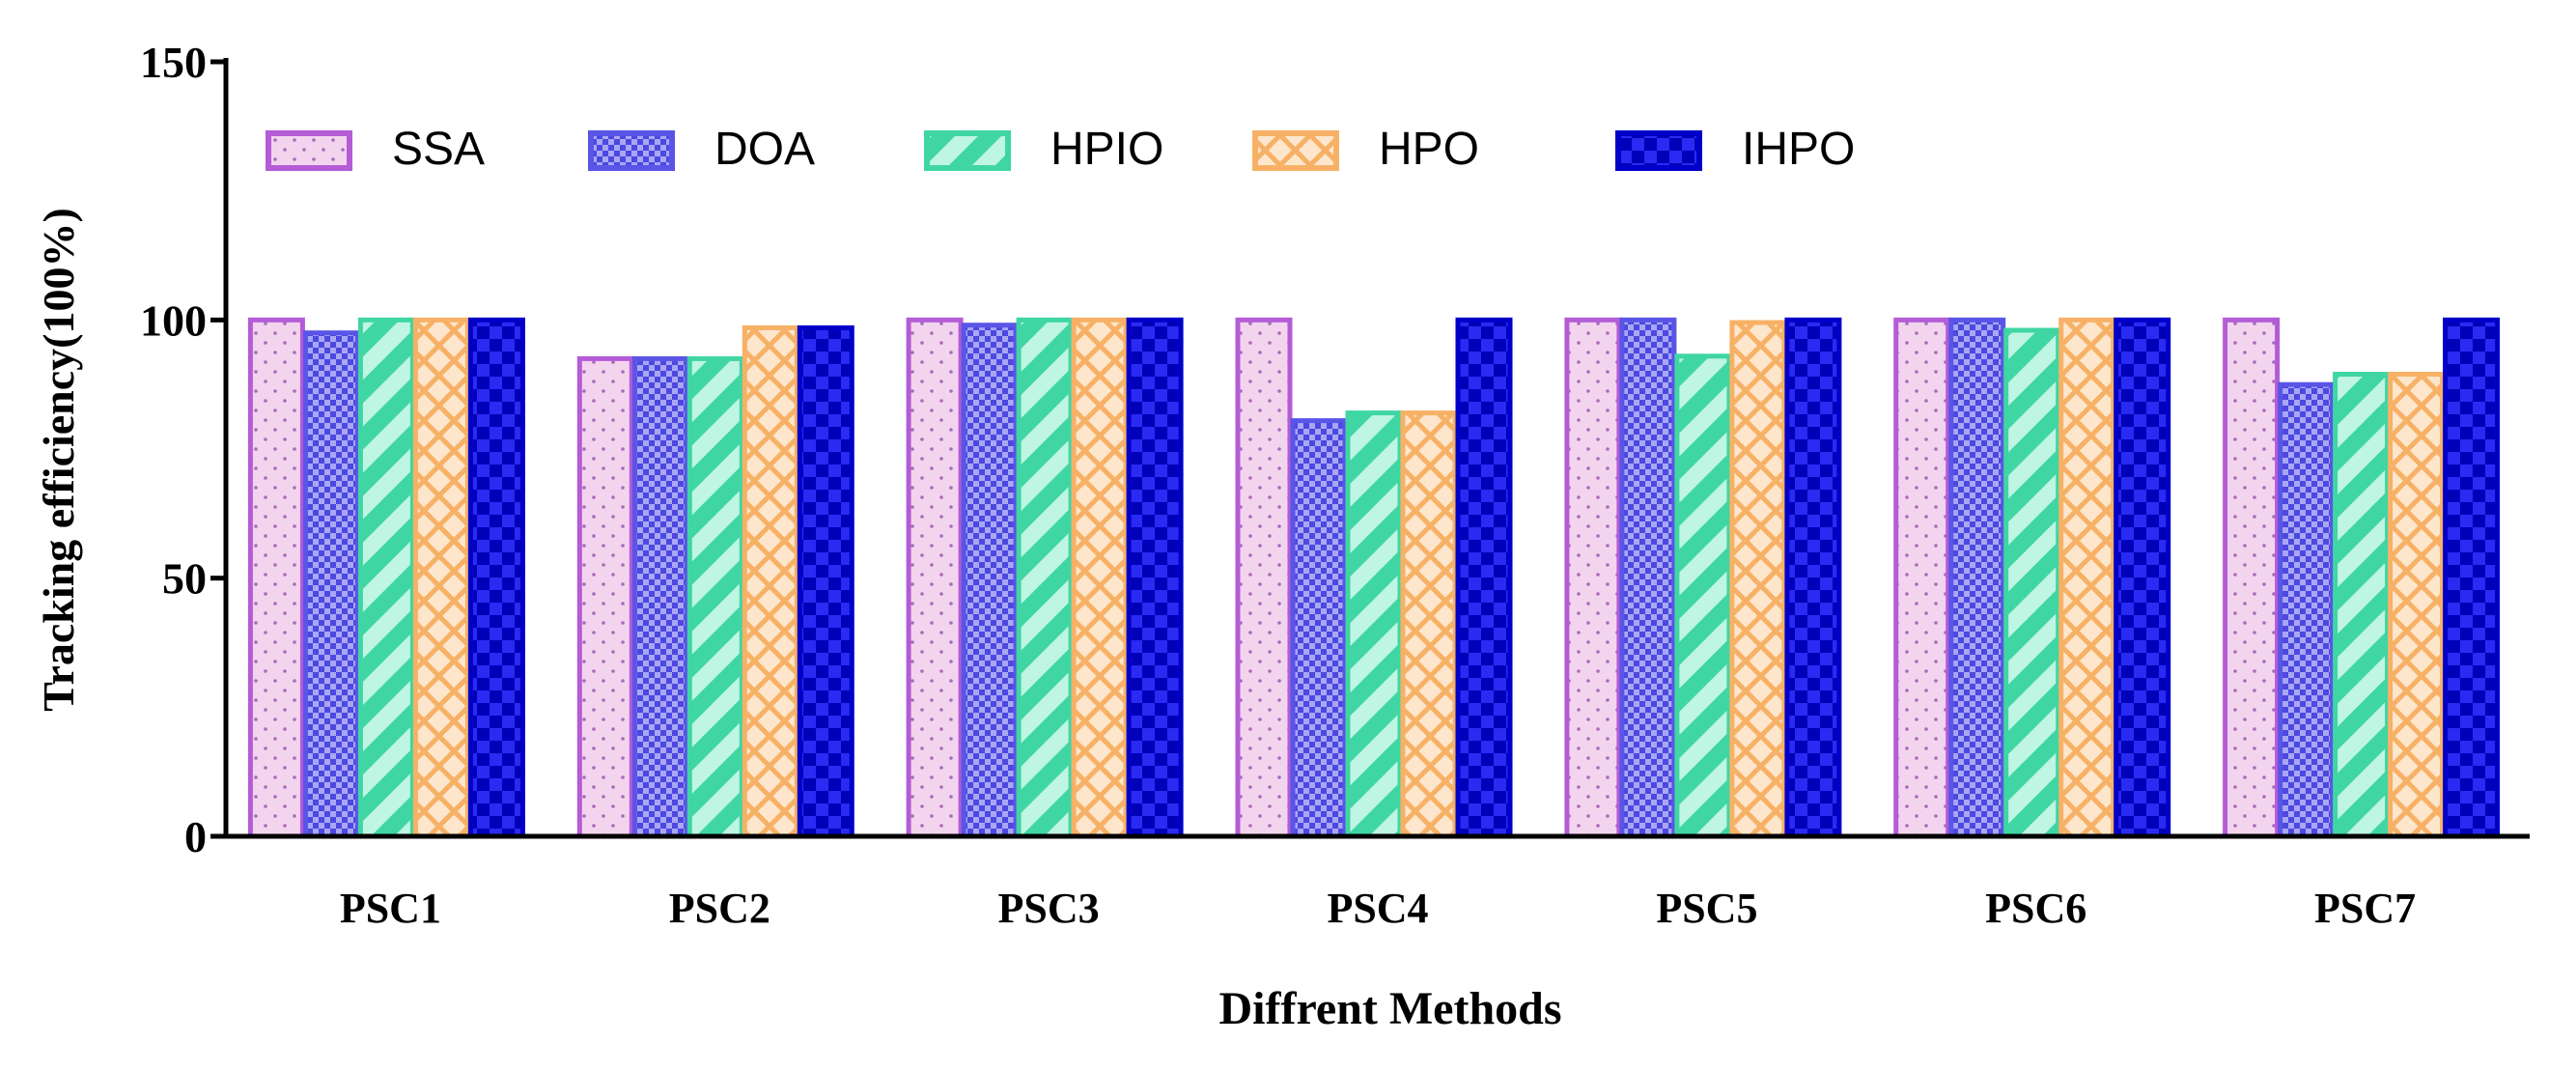 Image resolution: width=2576 pixels, height=1070 pixels. What do you see at coordinates (391, 908) in the screenshot?
I see `x-tick-label: PSC1` at bounding box center [391, 908].